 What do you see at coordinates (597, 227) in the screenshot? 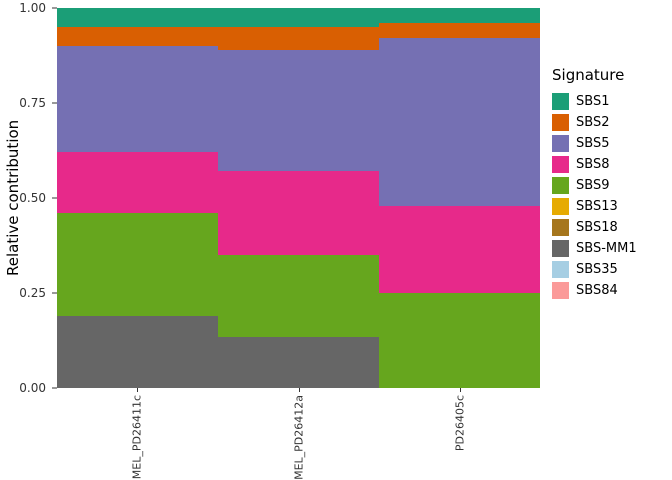
I see `legend-label: SBS18` at bounding box center [597, 227].